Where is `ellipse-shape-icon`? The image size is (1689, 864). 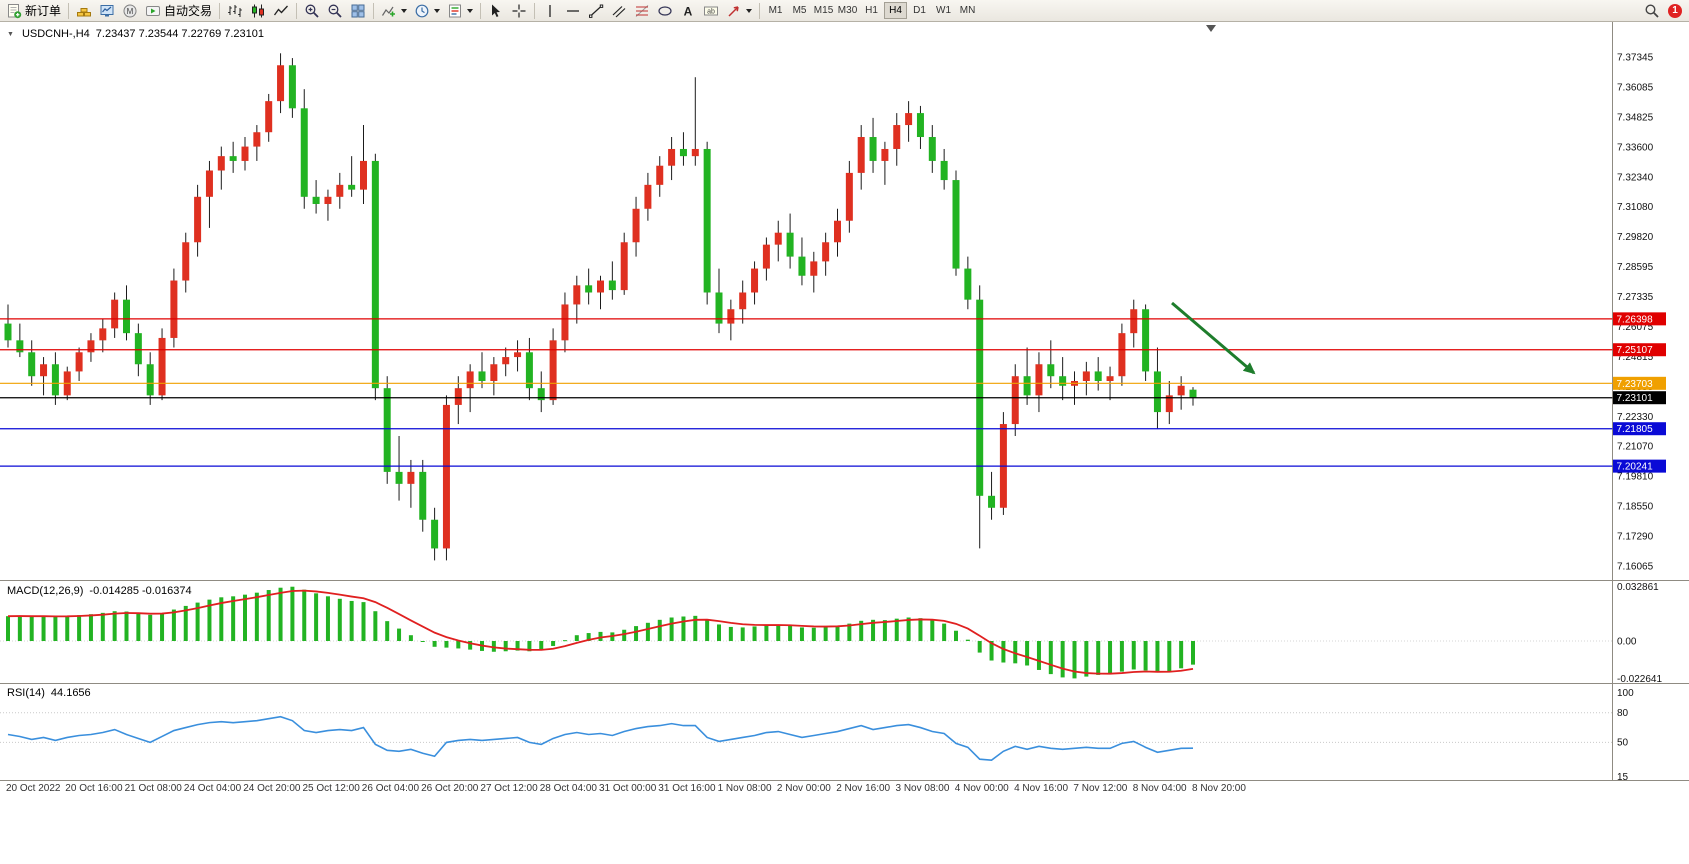 ellipse-shape-icon is located at coordinates (665, 10).